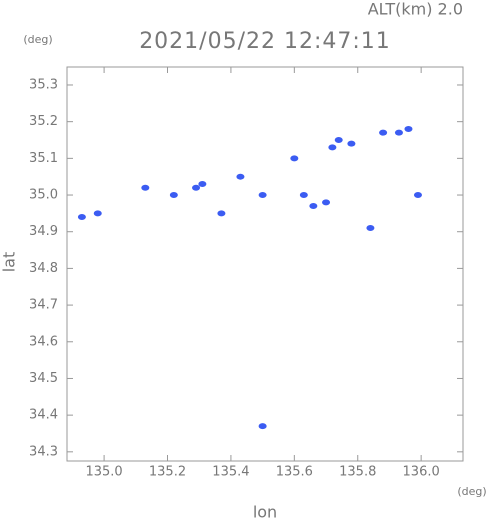 This screenshot has height=521, width=491. What do you see at coordinates (9, 262) in the screenshot?
I see `y-axis-label: lat` at bounding box center [9, 262].